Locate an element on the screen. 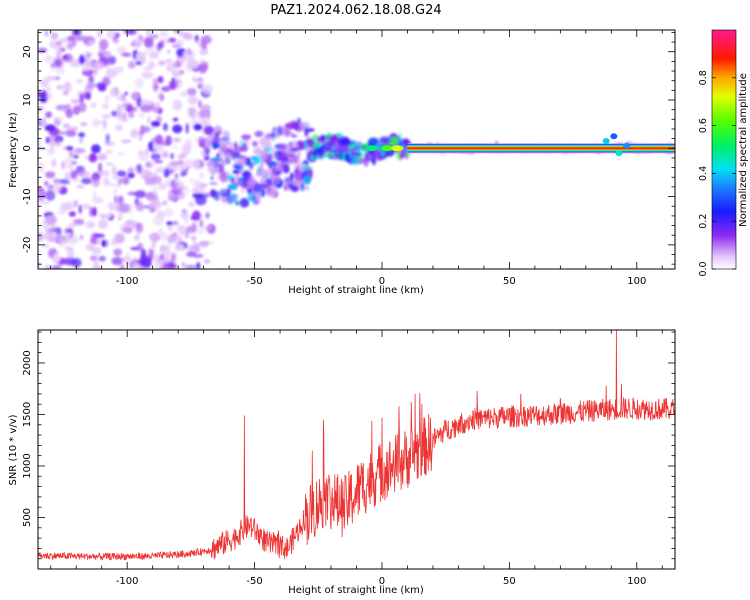  x-tick-label: -100 is located at coordinates (127, 581).